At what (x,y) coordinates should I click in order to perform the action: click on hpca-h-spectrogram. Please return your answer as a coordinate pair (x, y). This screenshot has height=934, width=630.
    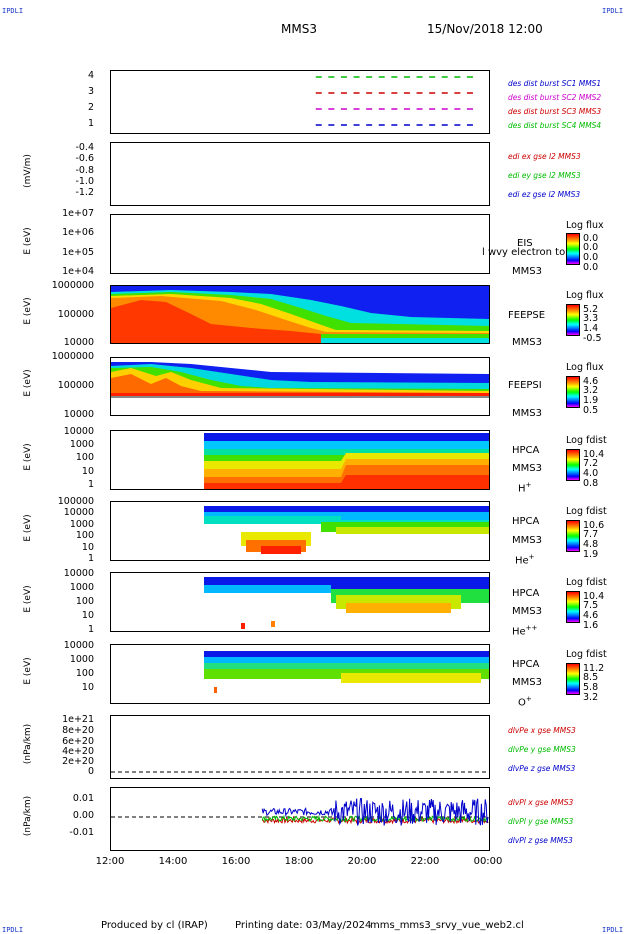
    Looking at the image, I should click on (346, 461).